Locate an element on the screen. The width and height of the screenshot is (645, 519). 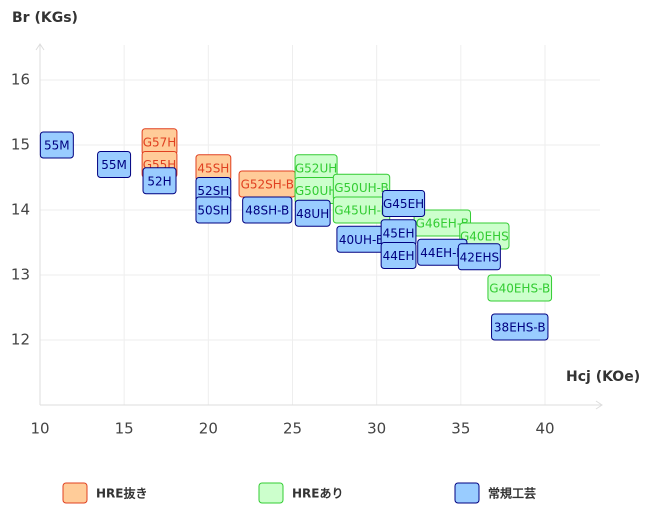
data-box: G40EHS is located at coordinates (484, 236).